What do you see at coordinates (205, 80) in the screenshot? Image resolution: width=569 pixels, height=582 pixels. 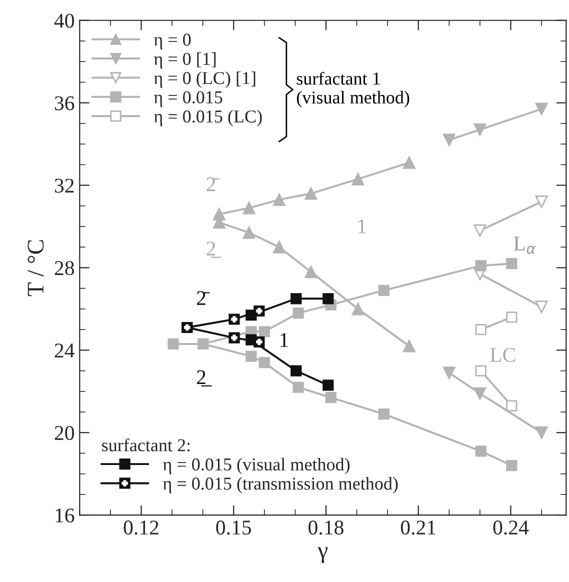 I see `legend-label: η = 0 (LC) [1]` at bounding box center [205, 80].